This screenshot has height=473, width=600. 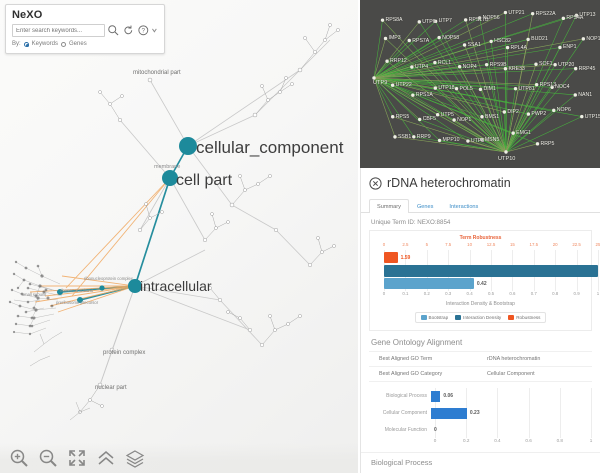 What do you see at coordinates (444, 62) in the screenshot?
I see `network-node-label-RCL1: RCL1` at bounding box center [444, 62].